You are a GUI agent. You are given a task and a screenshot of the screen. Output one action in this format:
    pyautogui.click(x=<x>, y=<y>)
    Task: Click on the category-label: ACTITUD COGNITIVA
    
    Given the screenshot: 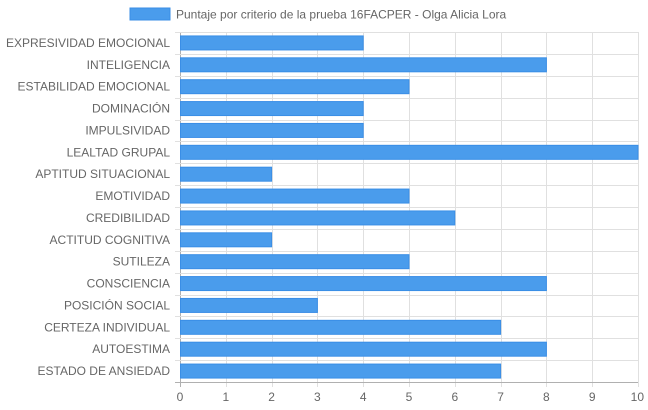 What is the action you would take?
    pyautogui.click(x=110, y=240)
    